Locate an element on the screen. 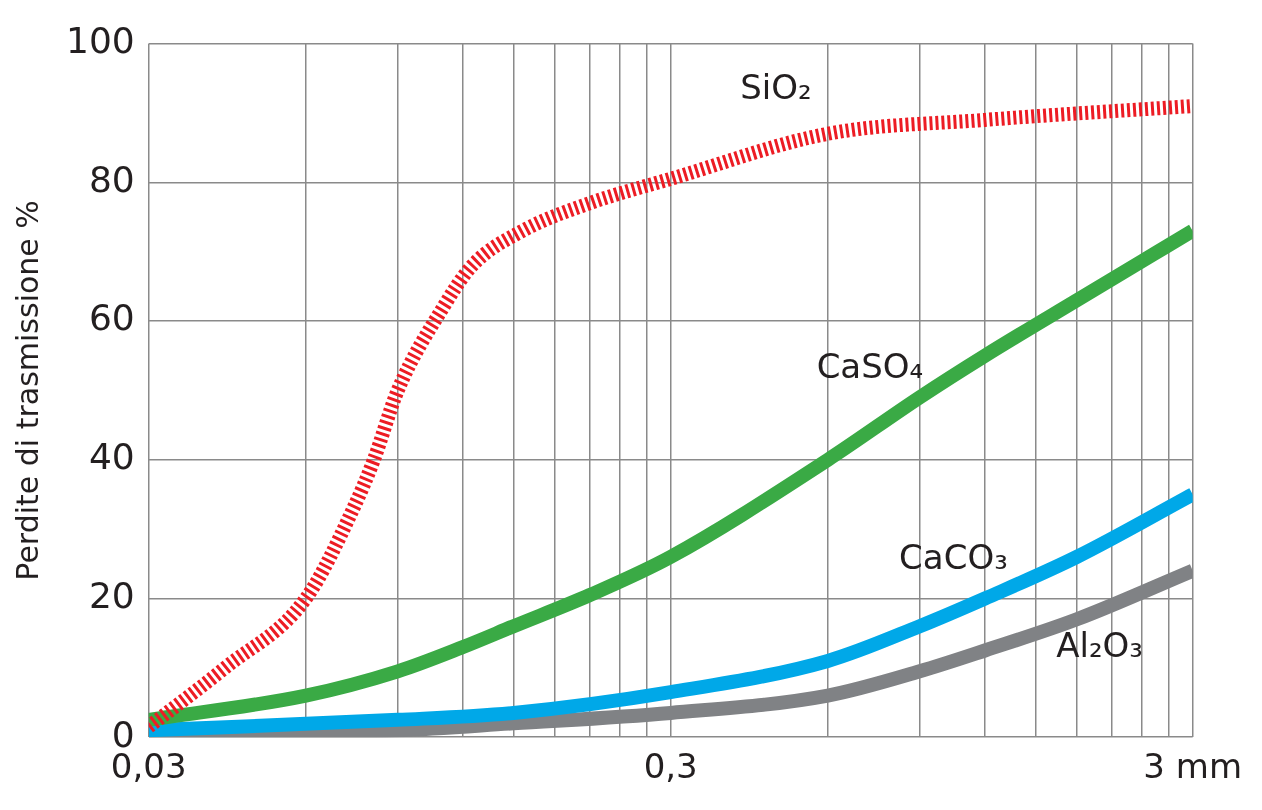  y-tick-label: 20 is located at coordinates (111, 595).